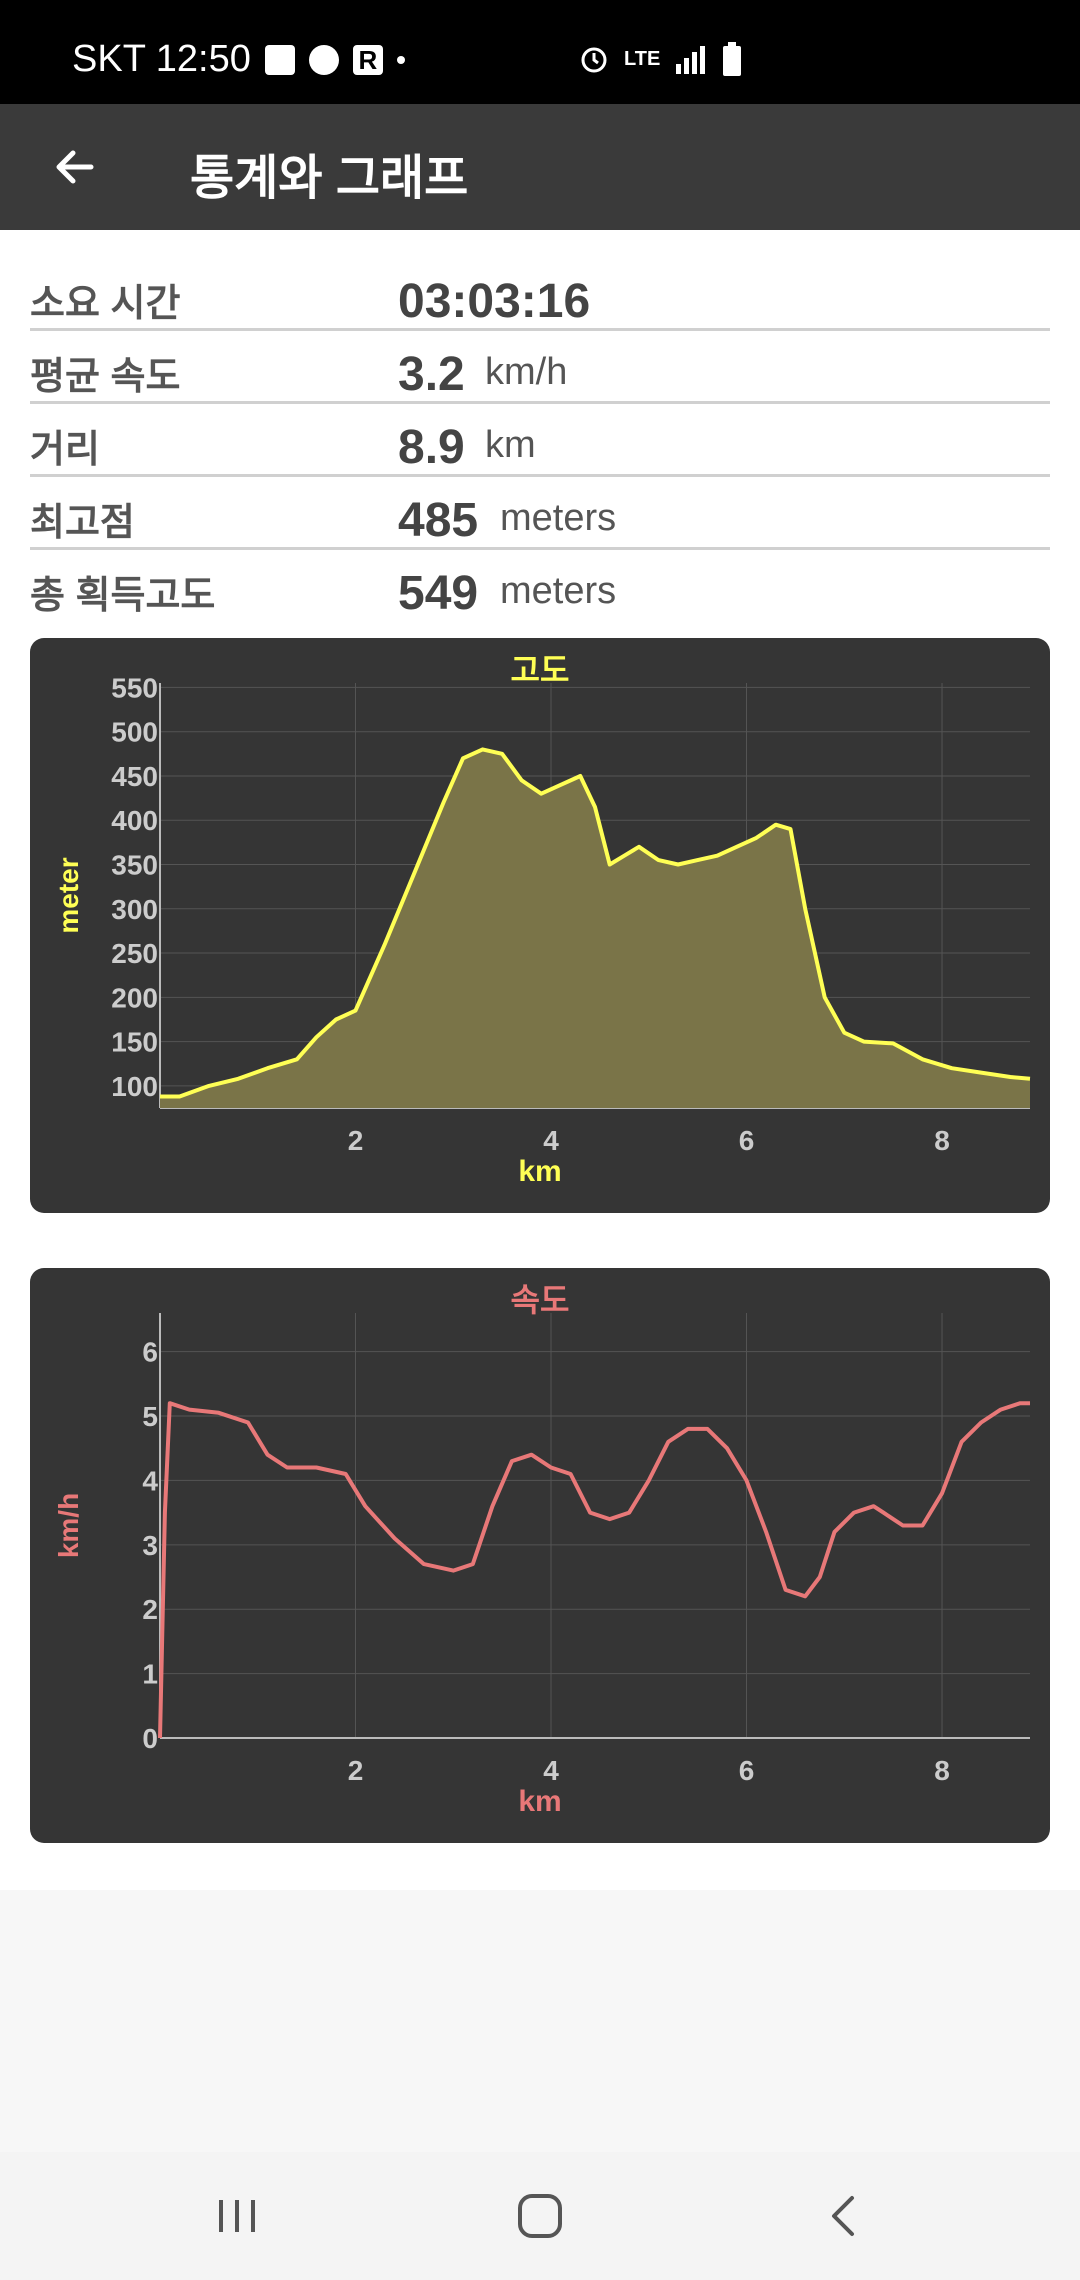 This screenshot has width=1080, height=2280. Describe the element at coordinates (134, 687) in the screenshot. I see `y-tick-label: 550` at that location.